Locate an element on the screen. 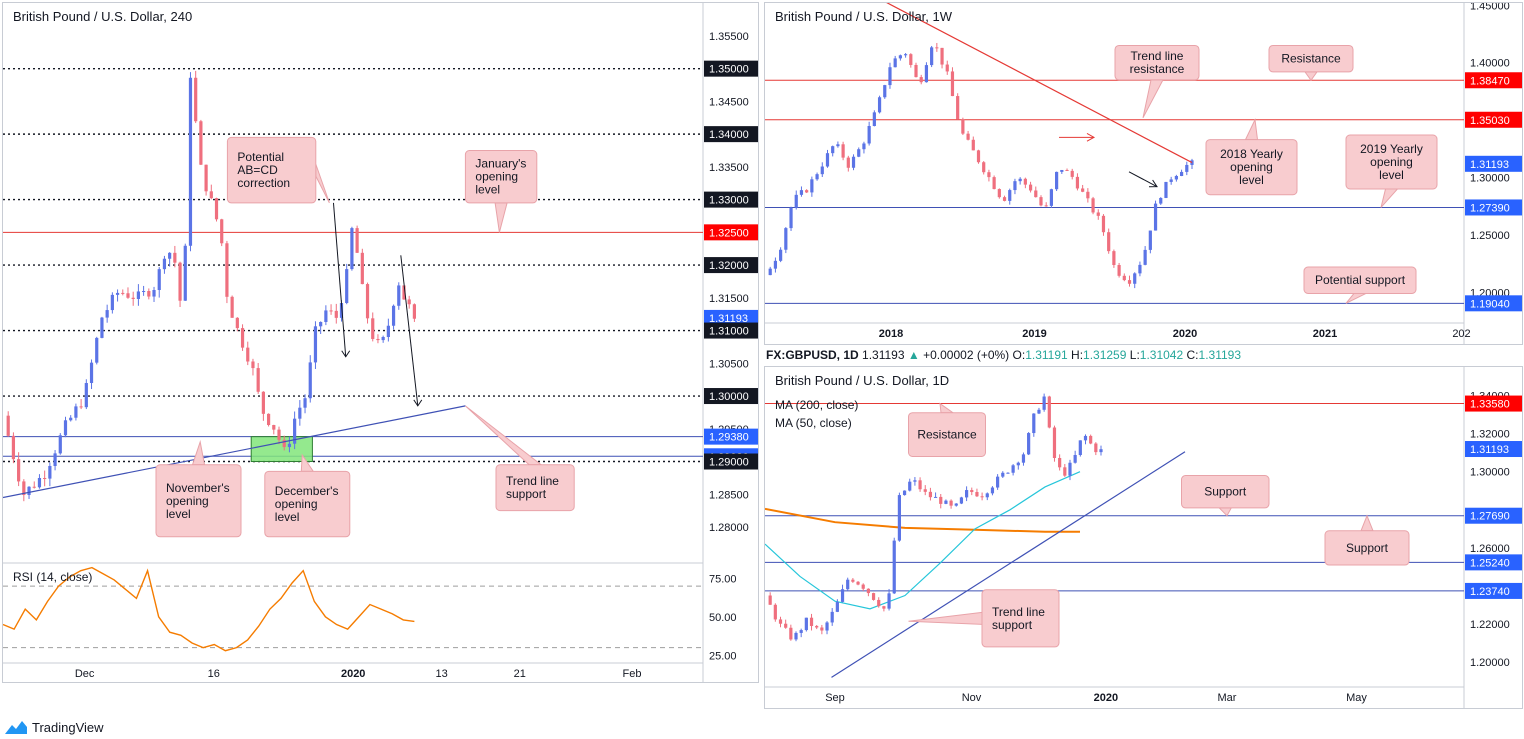 The image size is (1524, 739). h4-price-badge-label: 1.32500 is located at coordinates (729, 233).